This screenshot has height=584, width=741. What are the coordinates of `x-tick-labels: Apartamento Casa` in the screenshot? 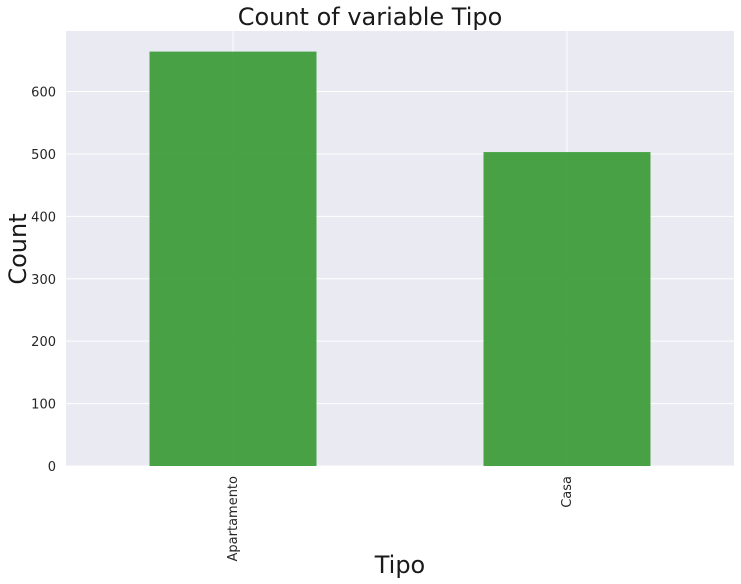 It's located at (400, 519).